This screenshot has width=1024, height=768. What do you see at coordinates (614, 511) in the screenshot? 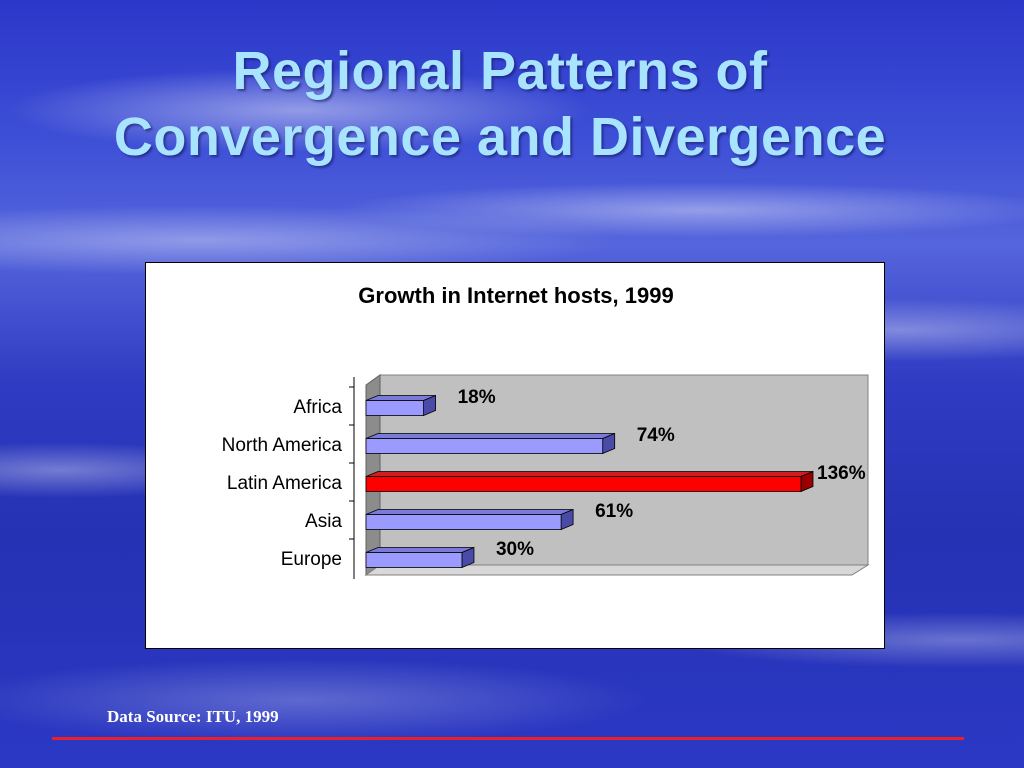
I see `data-label: 61%` at bounding box center [614, 511].